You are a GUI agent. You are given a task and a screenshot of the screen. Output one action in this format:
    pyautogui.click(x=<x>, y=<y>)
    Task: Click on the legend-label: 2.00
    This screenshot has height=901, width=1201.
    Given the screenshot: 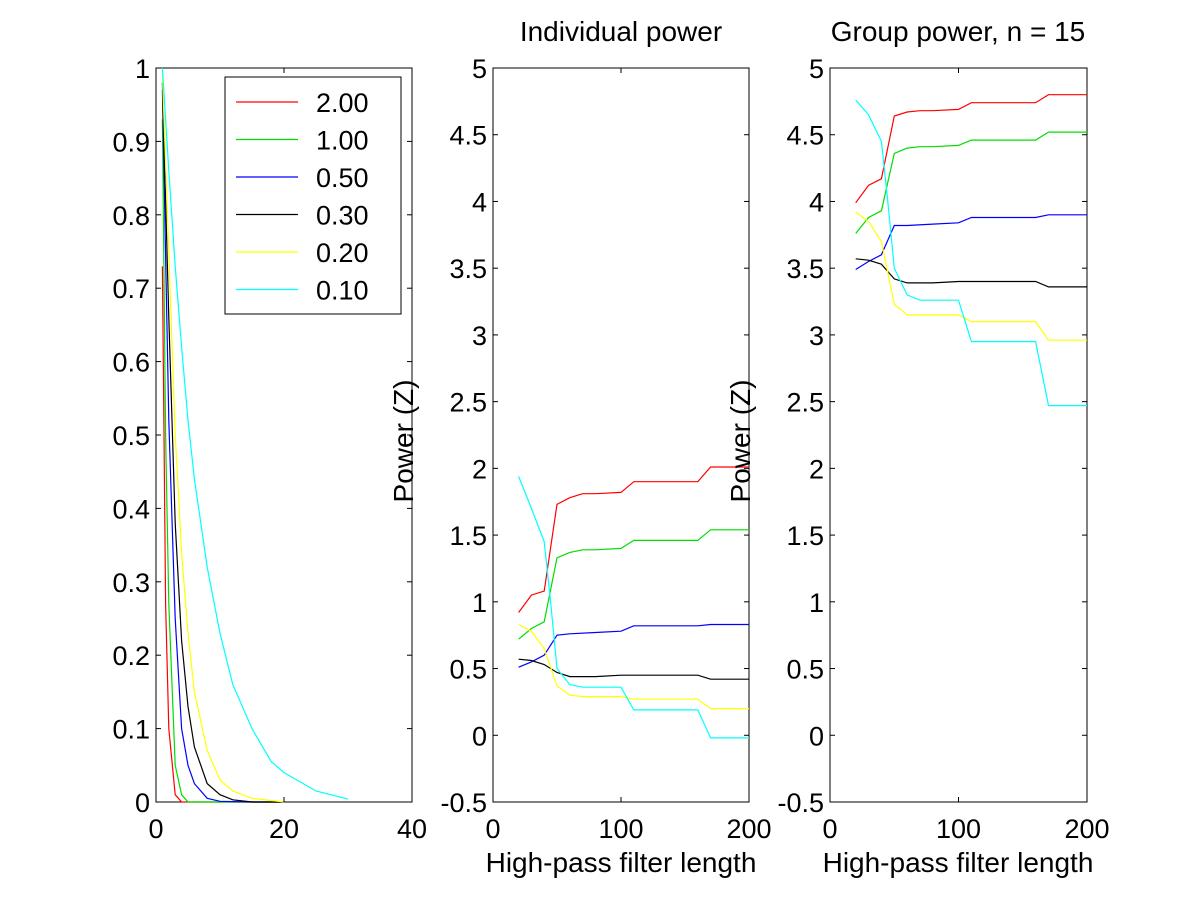 What is the action you would take?
    pyautogui.click(x=342, y=103)
    